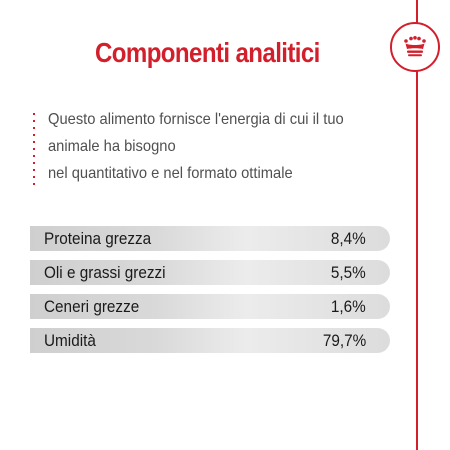 The image size is (450, 450). What do you see at coordinates (210, 272) in the screenshot?
I see `component-row-fats: Oli e grassi grezzi 5,5%` at bounding box center [210, 272].